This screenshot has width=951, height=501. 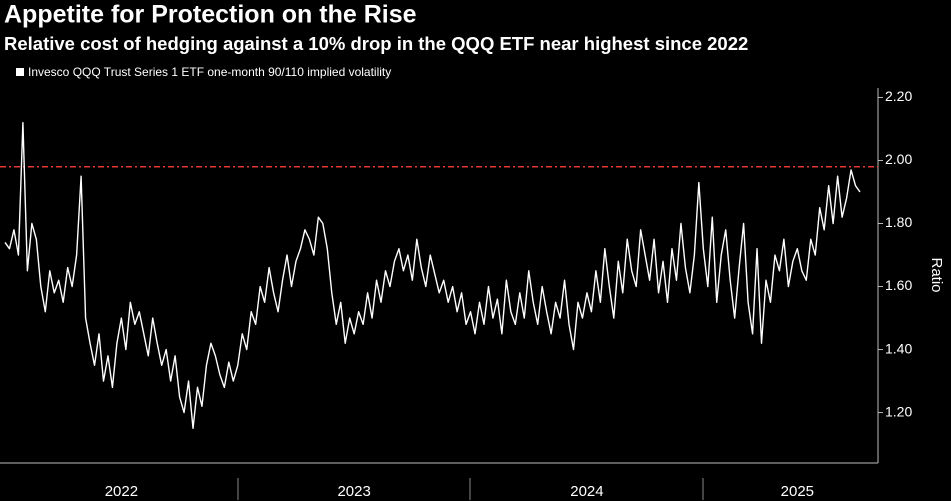 What do you see at coordinates (586, 491) in the screenshot?
I see `x-tick-label: 2024` at bounding box center [586, 491].